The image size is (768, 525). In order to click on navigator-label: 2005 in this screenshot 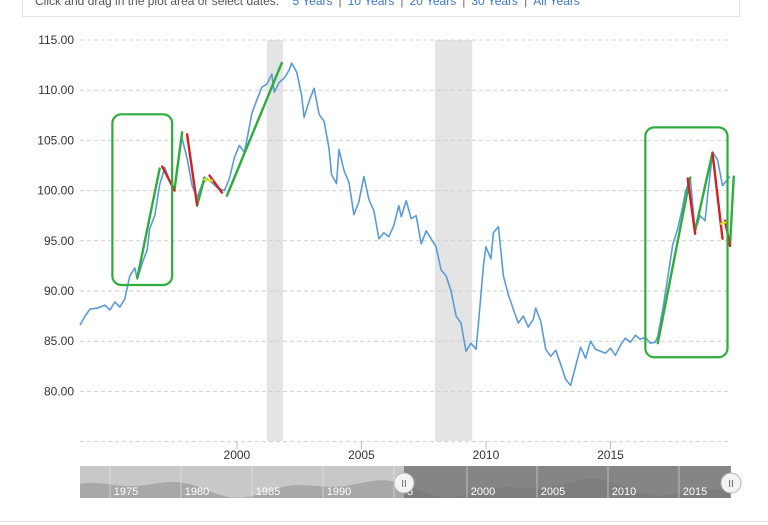, I will do `click(553, 492)`.